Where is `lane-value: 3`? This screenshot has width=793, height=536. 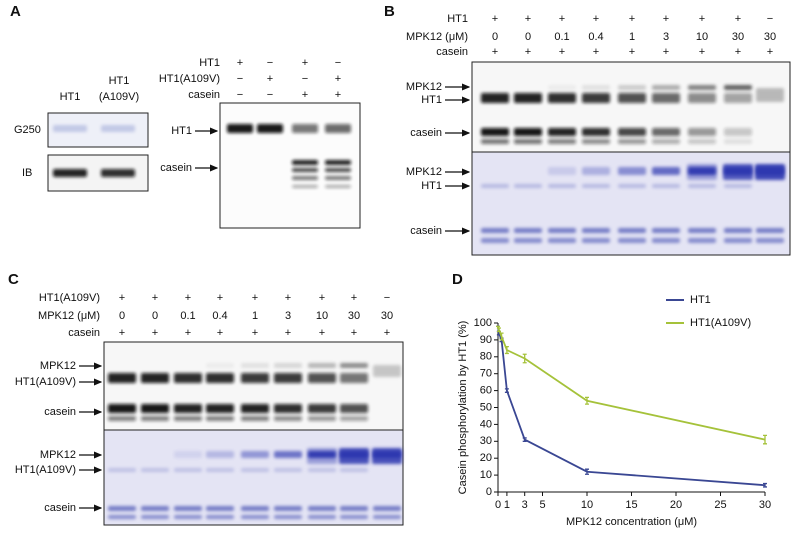 lane-value: 3 is located at coordinates (288, 316).